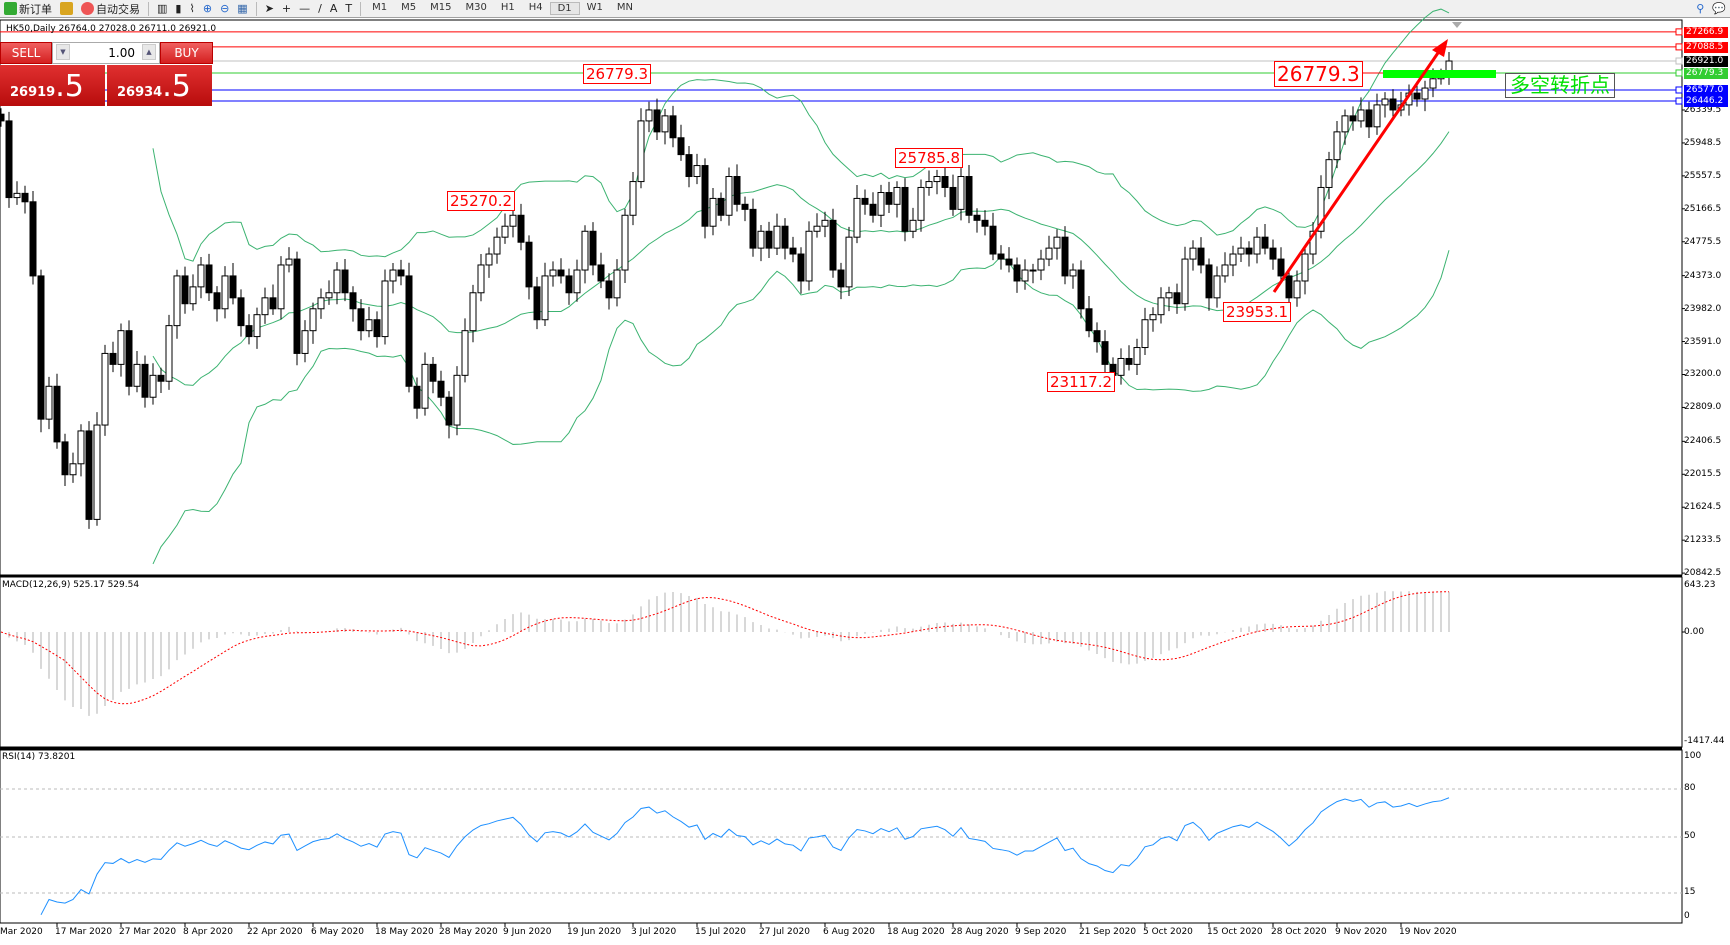 The image size is (1730, 945). What do you see at coordinates (617, 73) in the screenshot?
I see `price-annotation: 26779.3` at bounding box center [617, 73].